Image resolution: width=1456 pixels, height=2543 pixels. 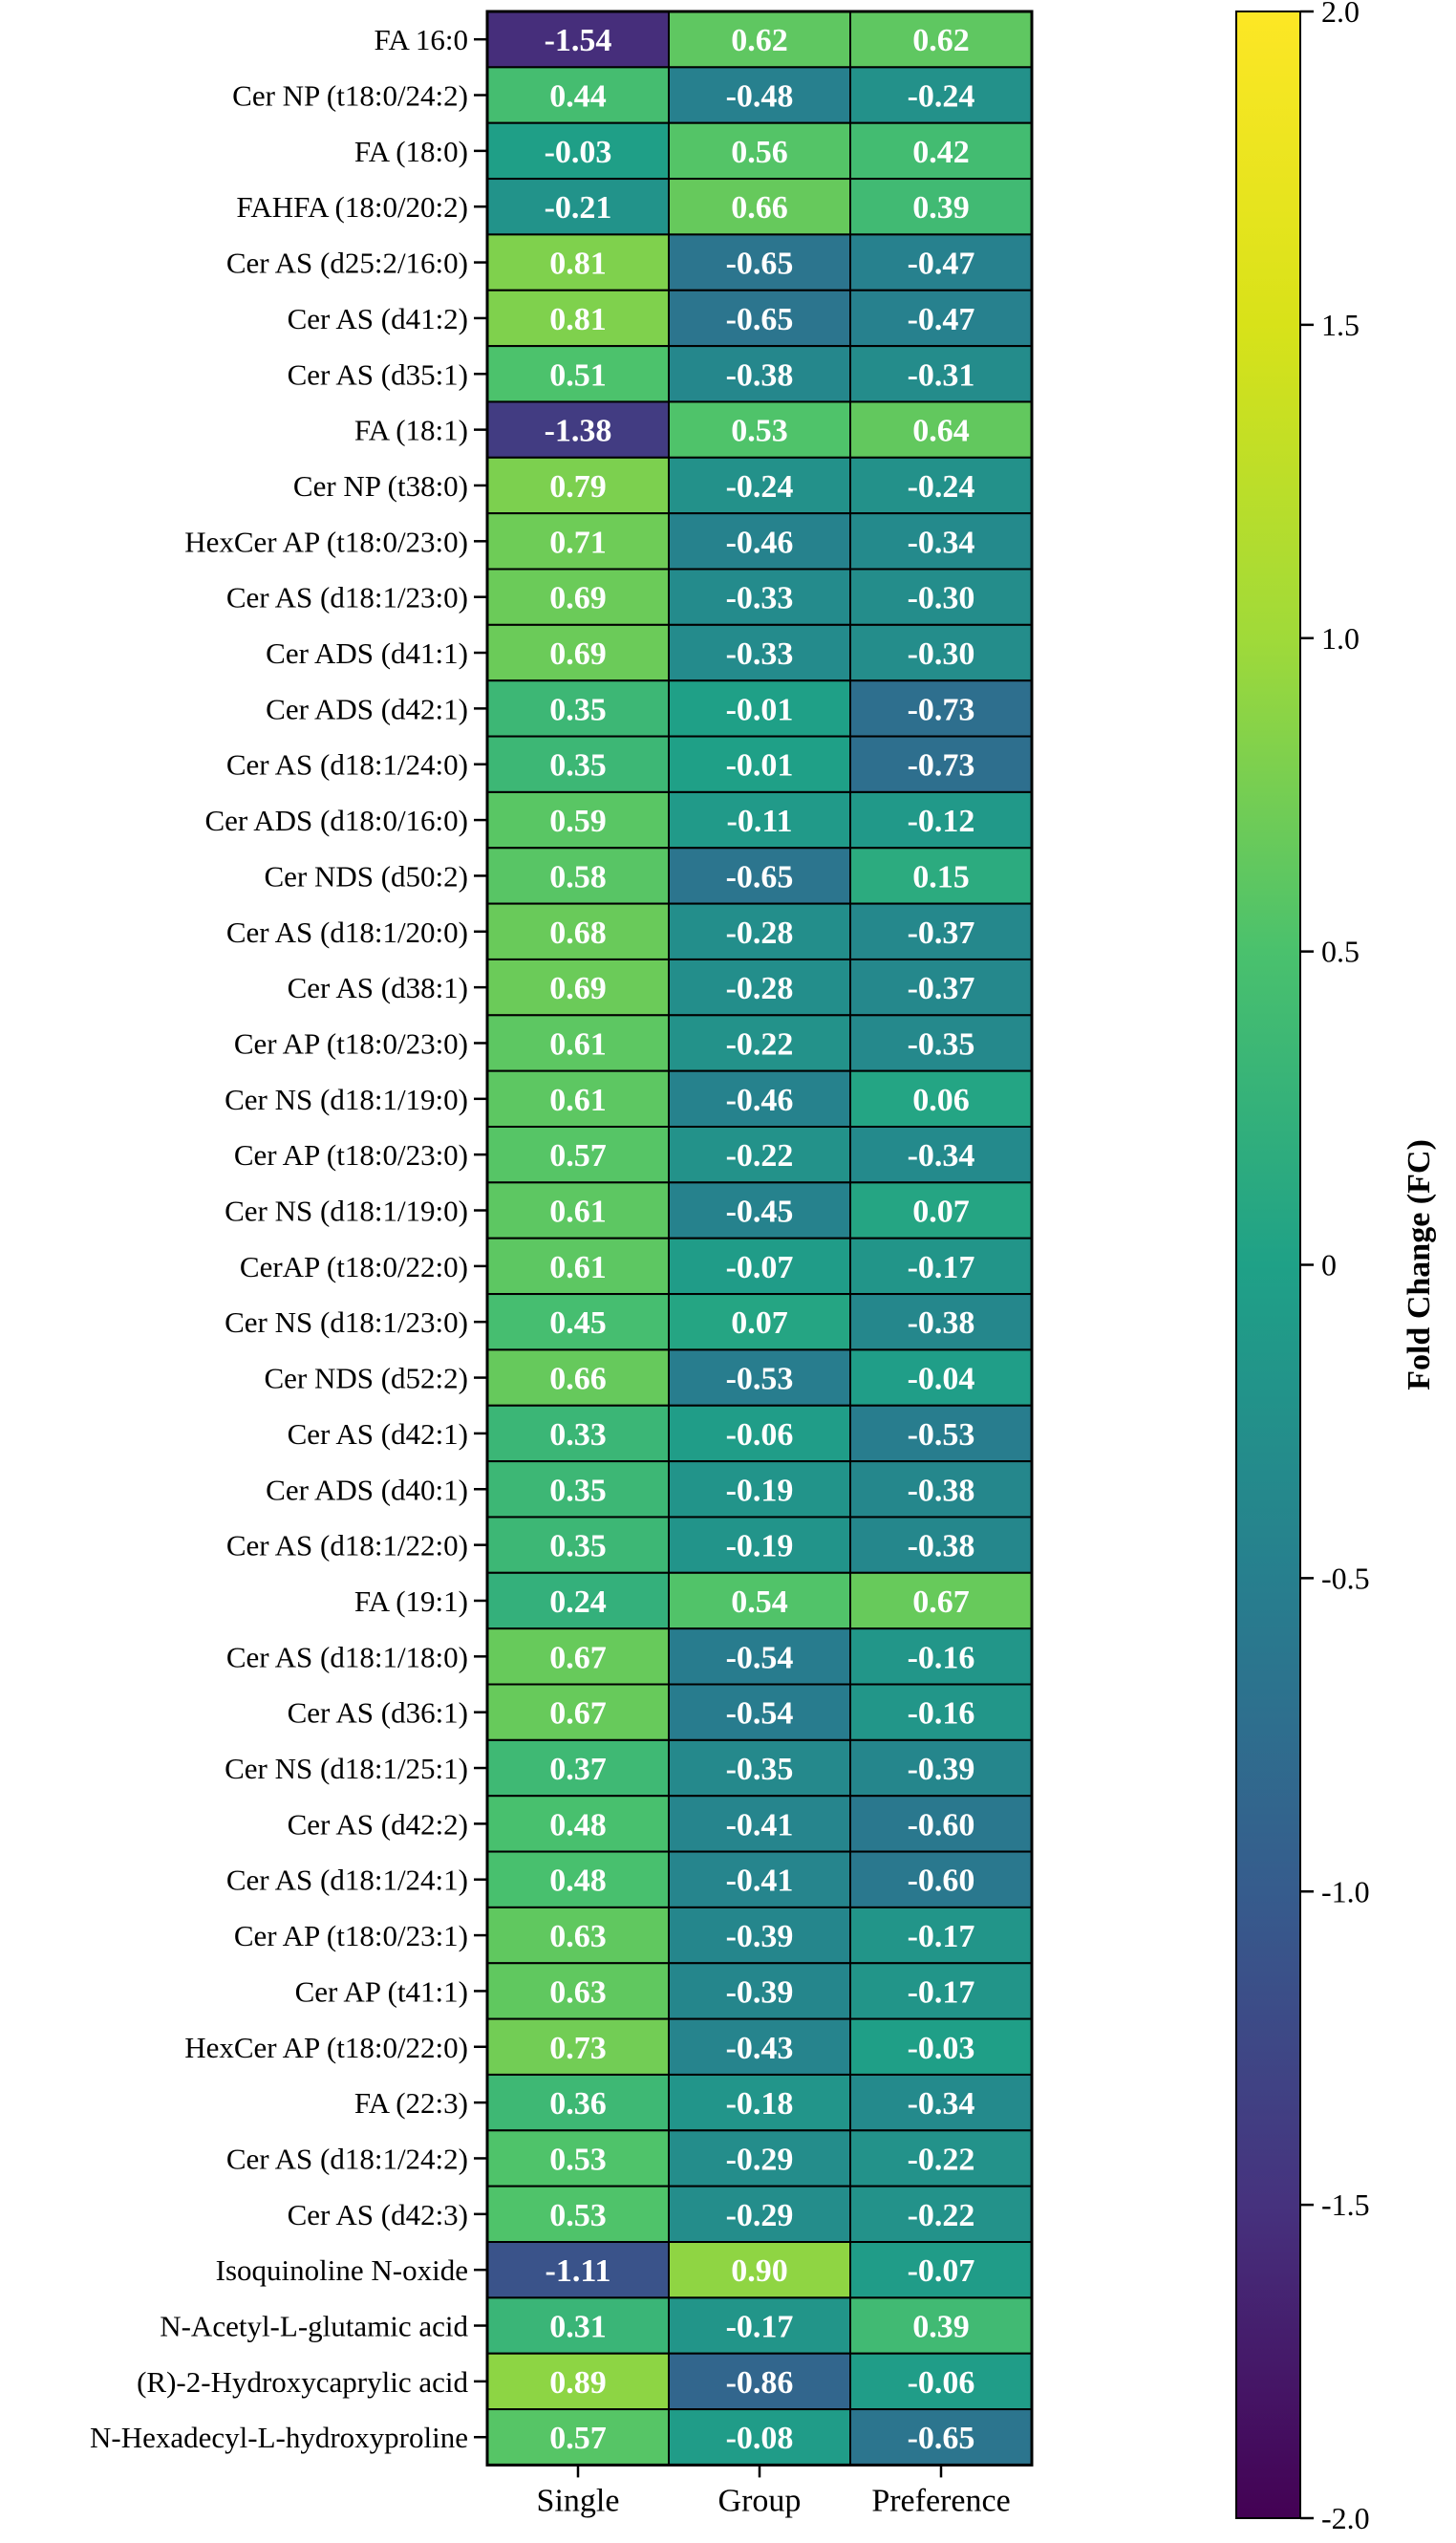 What do you see at coordinates (351, 1043) in the screenshot?
I see `row-label: Cer AP (t18:0/23:0)` at bounding box center [351, 1043].